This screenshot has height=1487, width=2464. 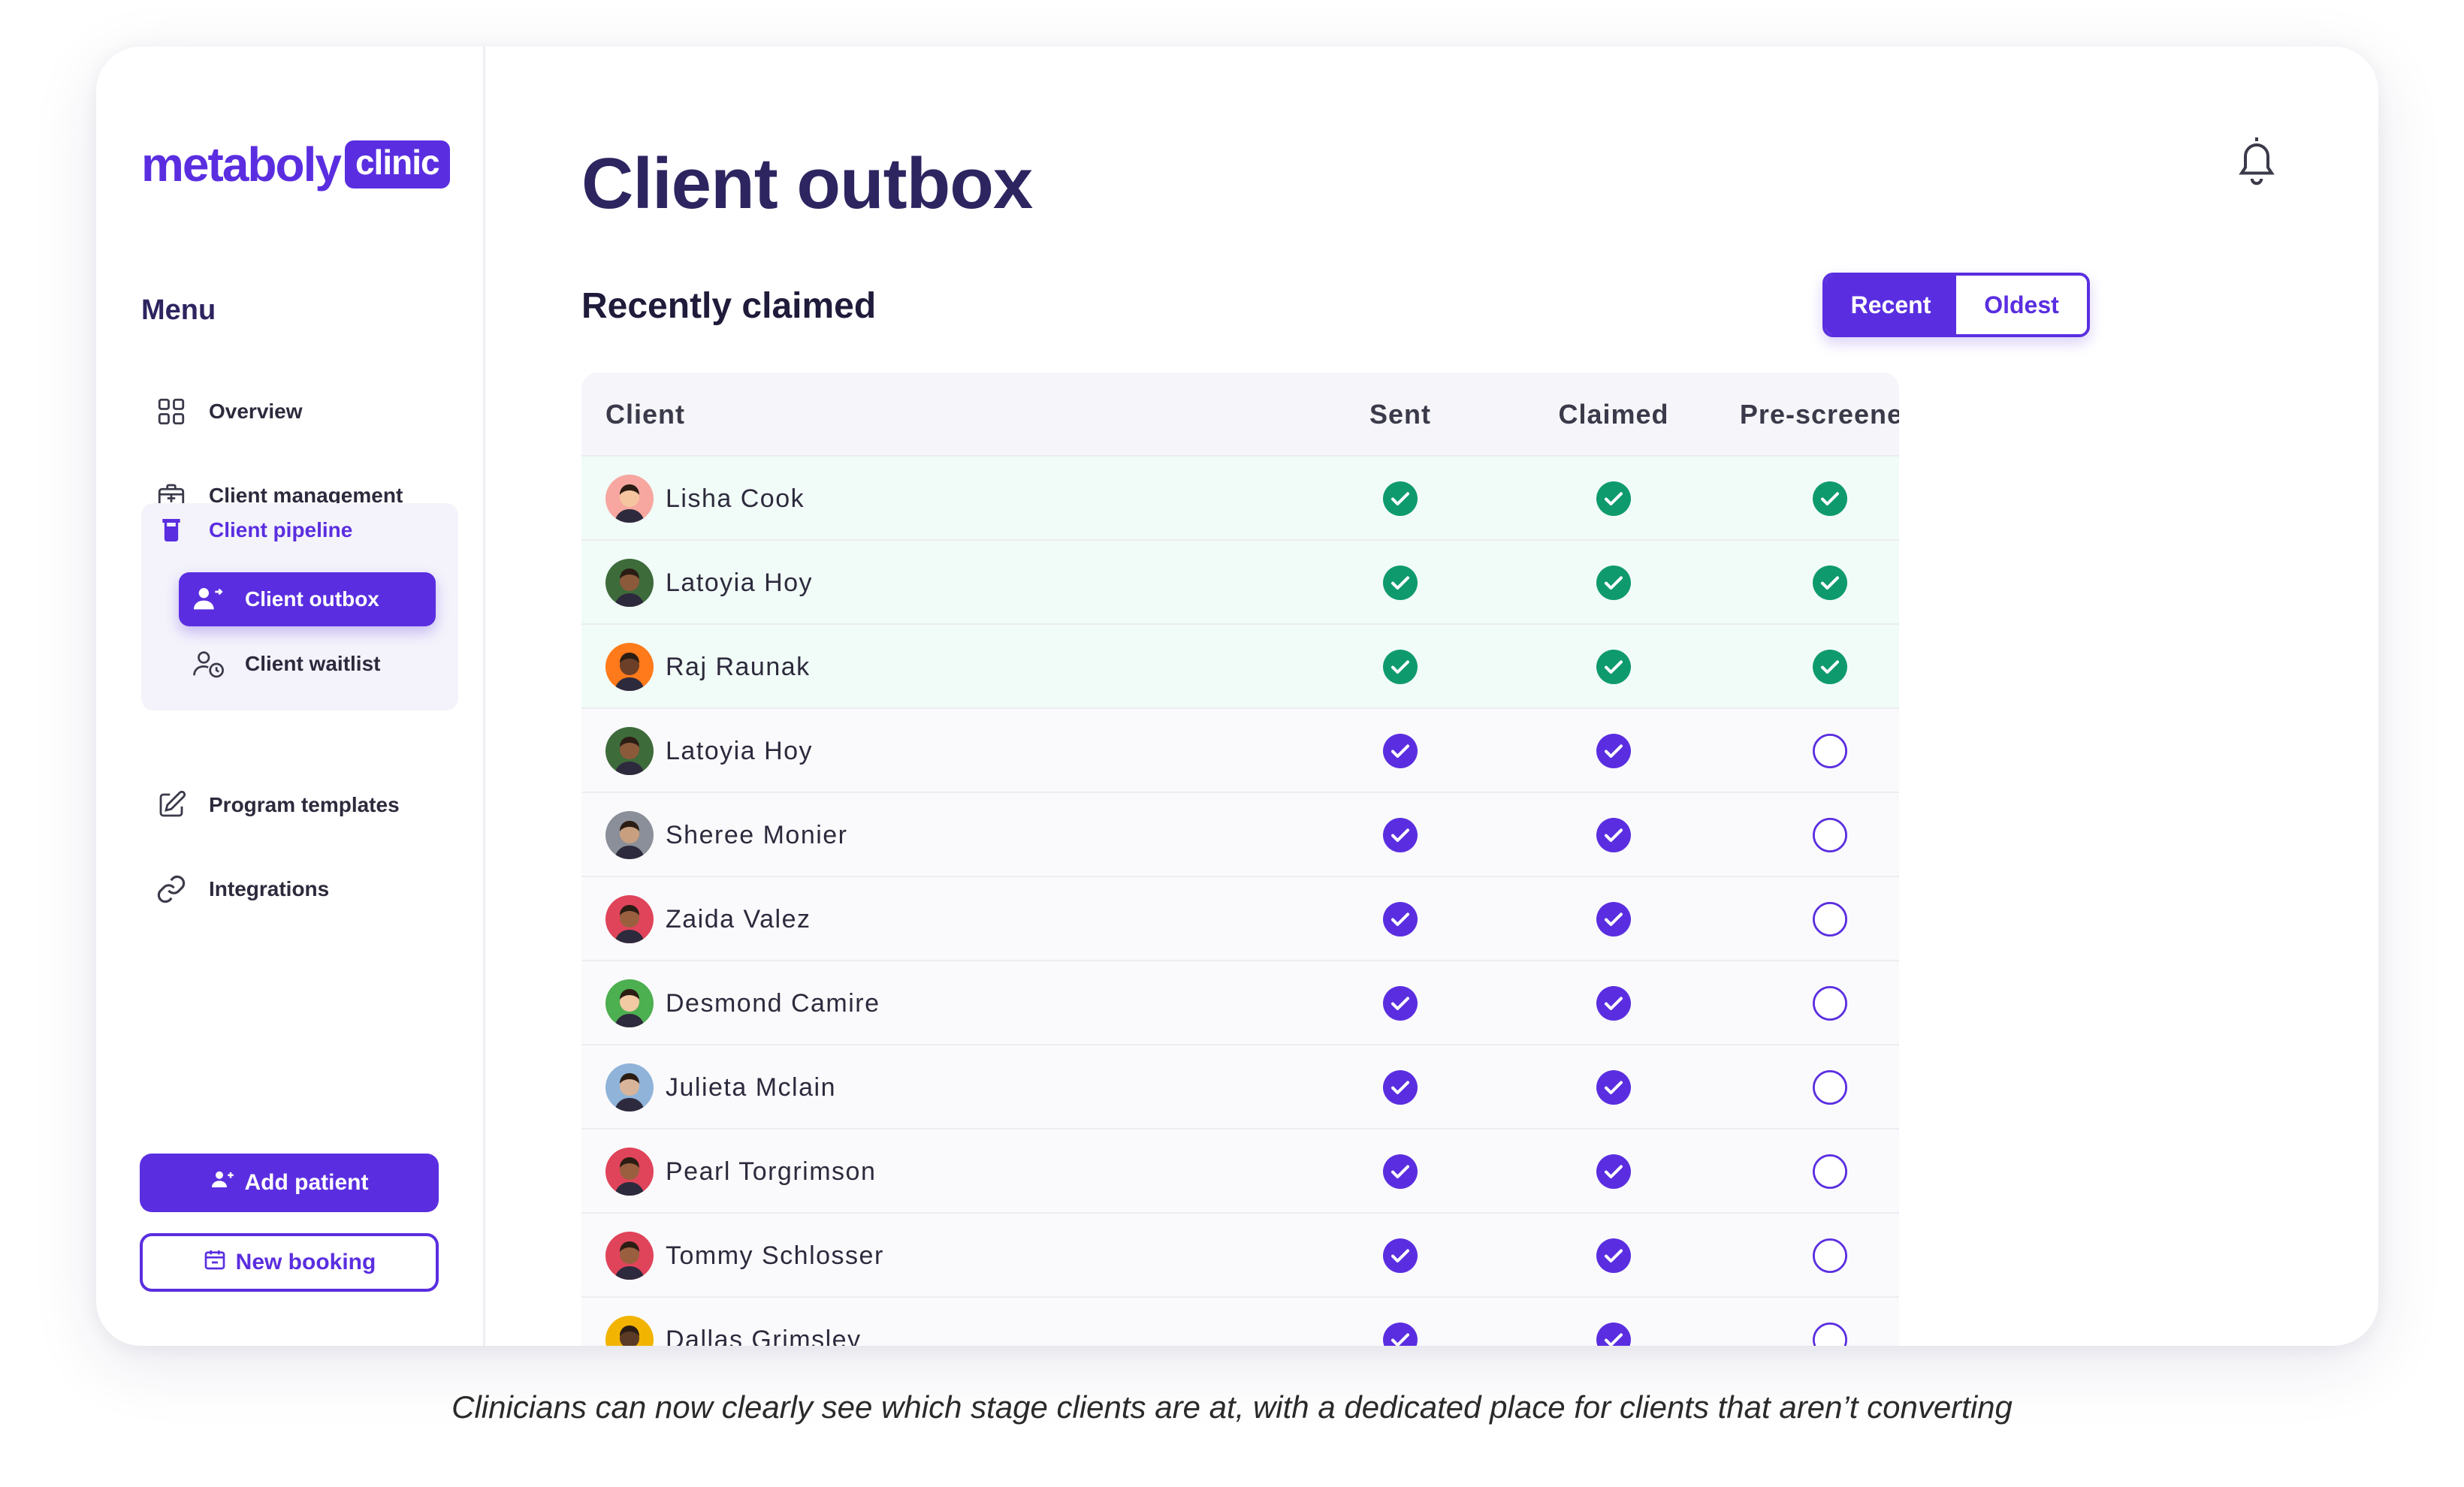 I want to click on pipeline-group: Client pipeline Client outbox, so click(x=299, y=606).